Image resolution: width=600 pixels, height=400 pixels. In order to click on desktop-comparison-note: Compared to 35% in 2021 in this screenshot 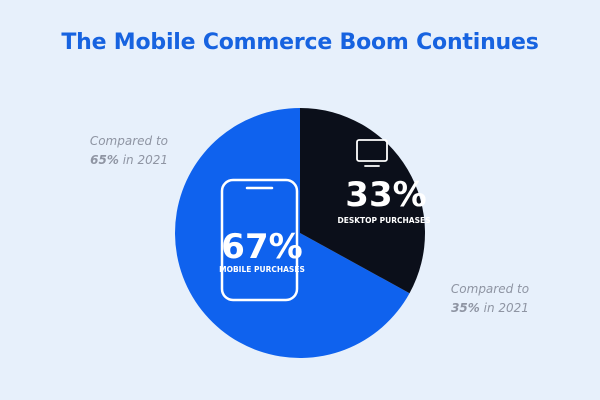, I will do `click(490, 299)`.